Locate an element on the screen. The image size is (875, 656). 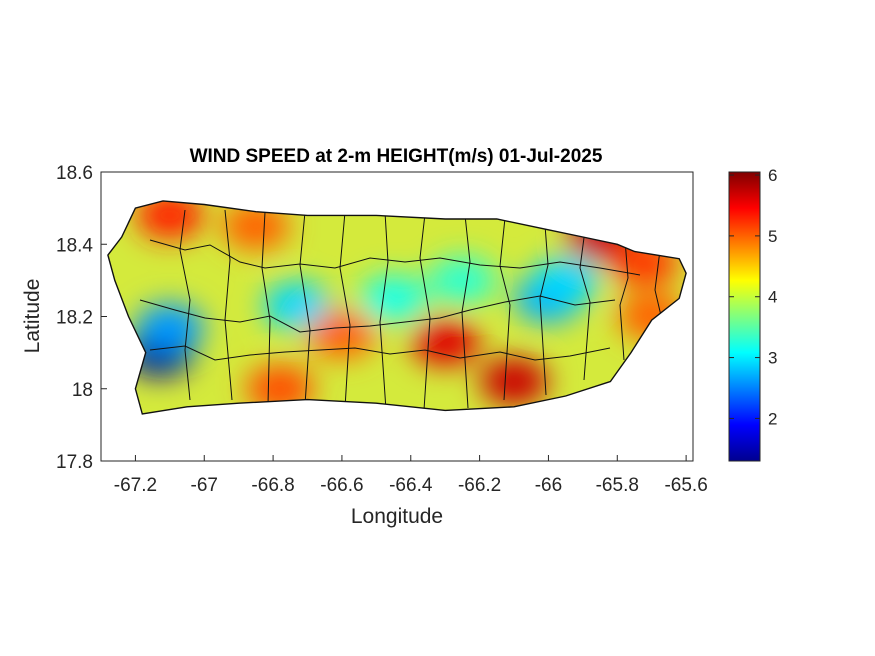
x-tick-label: -67 is located at coordinates (204, 485).